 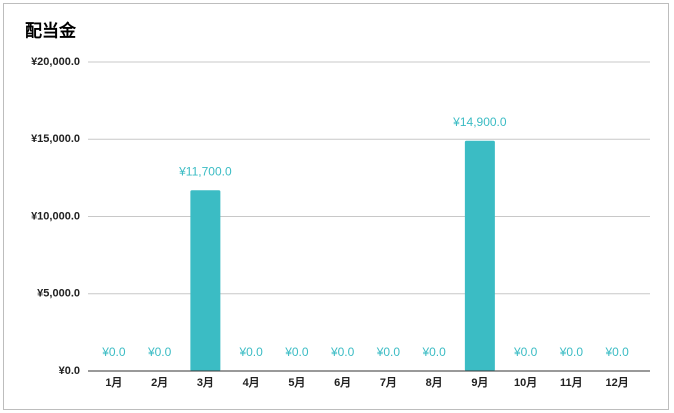 I want to click on x-tick-label: 5月, so click(x=296, y=382).